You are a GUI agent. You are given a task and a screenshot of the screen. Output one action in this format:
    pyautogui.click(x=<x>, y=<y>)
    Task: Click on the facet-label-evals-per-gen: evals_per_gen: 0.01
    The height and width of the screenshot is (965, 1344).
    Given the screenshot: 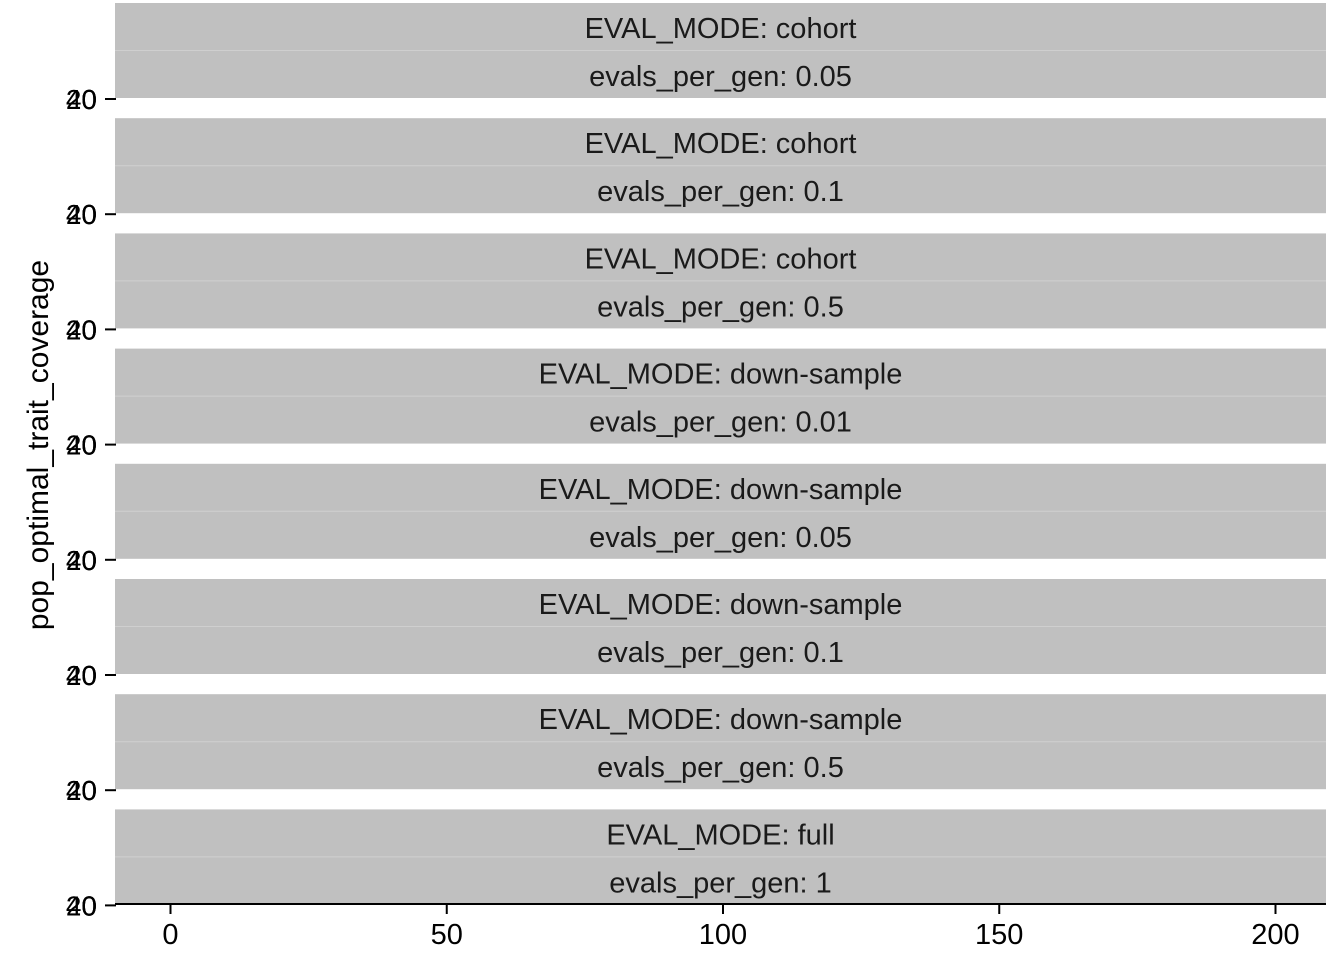 What is the action you would take?
    pyautogui.click(x=720, y=423)
    